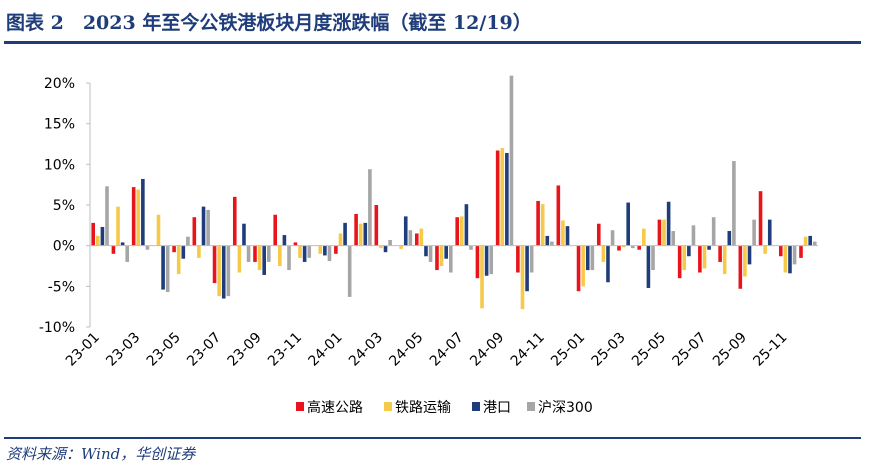  What do you see at coordinates (528, 350) in the screenshot?
I see `x-tick-label: 24-11` at bounding box center [528, 350].